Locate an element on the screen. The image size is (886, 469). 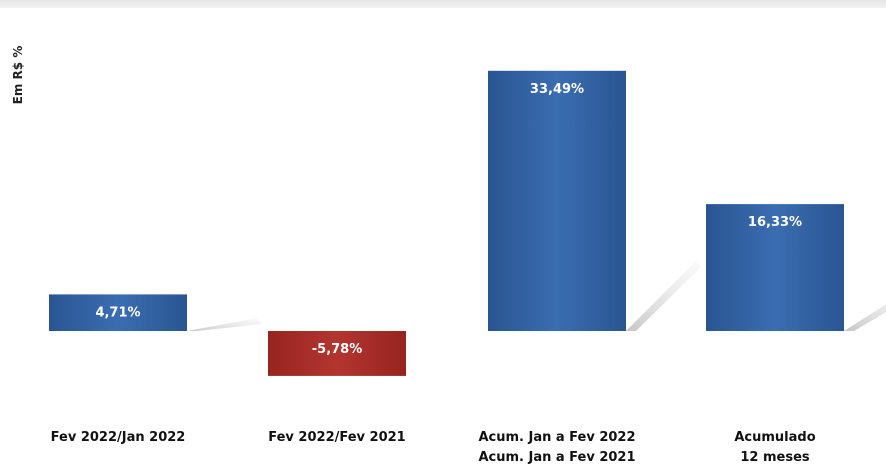
category-label: Acum. Jan a Fev 2021 is located at coordinates (556, 457).